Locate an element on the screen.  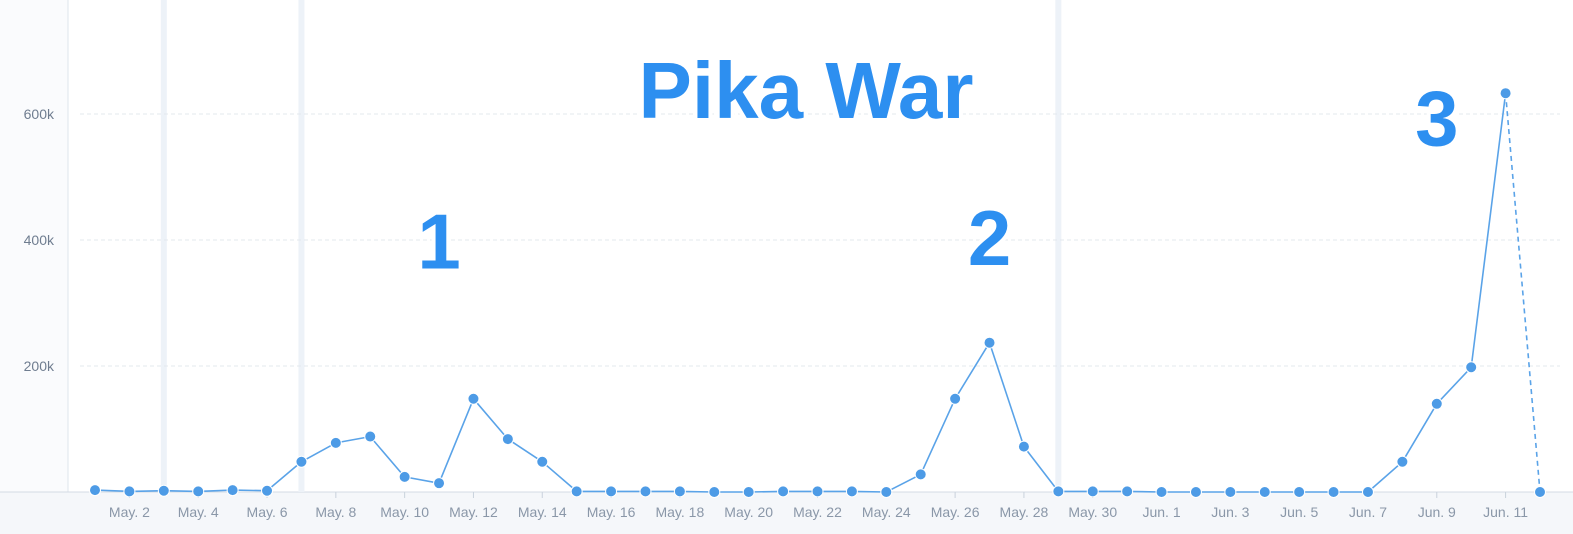
chart-title: Pika War is located at coordinates (806, 90).